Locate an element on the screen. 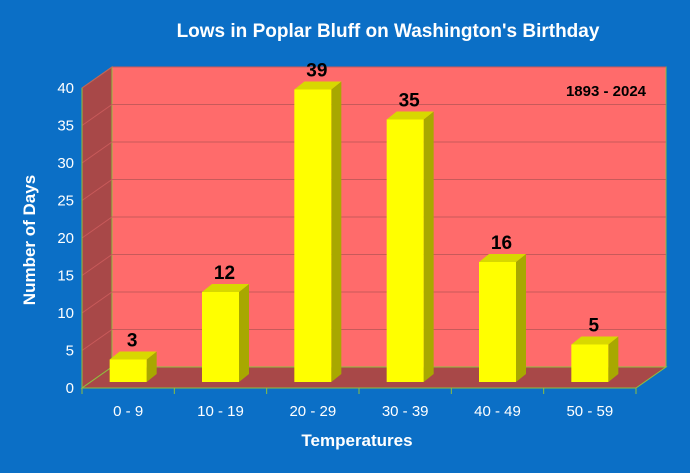  y-tick-label: 40 is located at coordinates (65, 88).